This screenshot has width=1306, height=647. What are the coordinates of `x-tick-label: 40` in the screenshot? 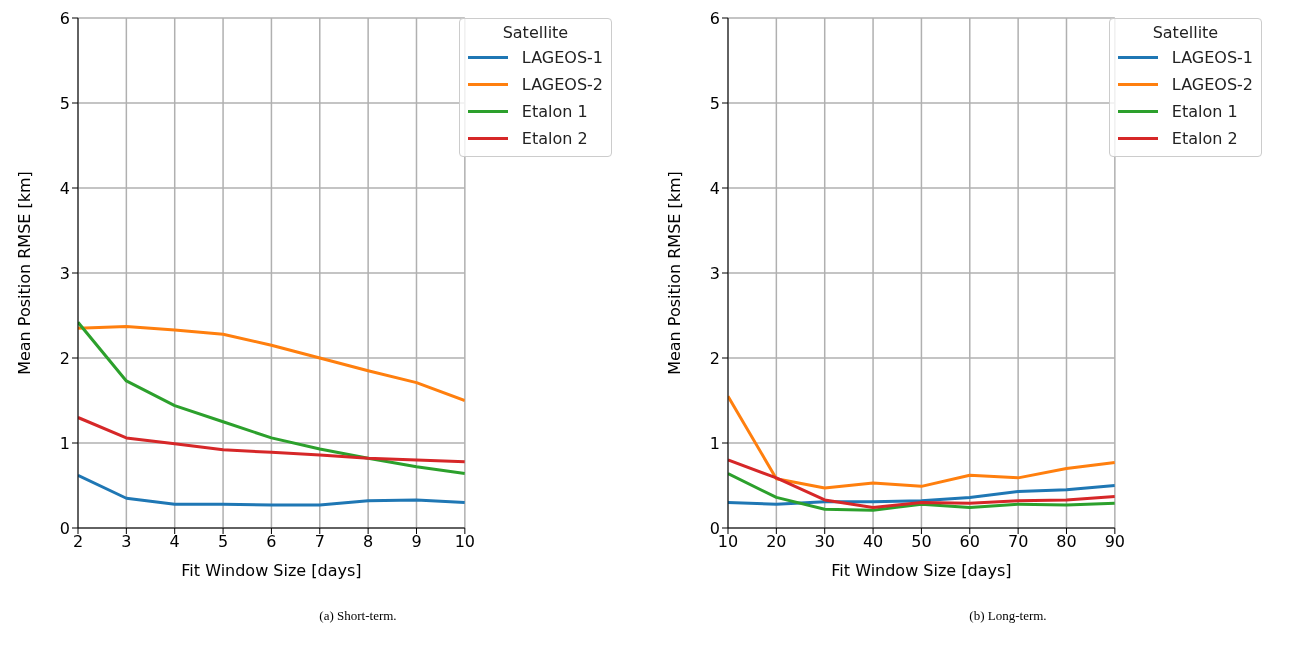 It's located at (873, 542).